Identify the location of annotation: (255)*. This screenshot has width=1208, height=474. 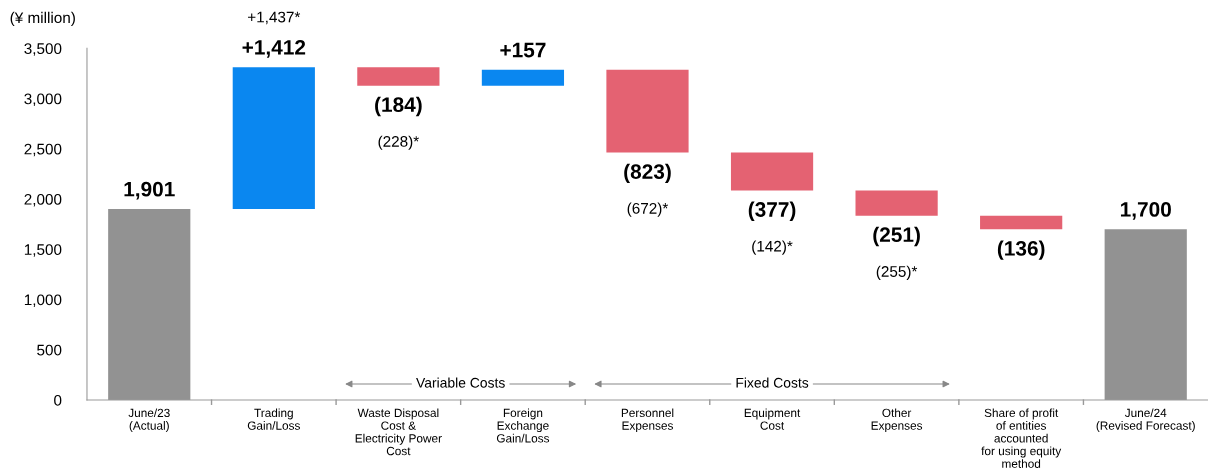
(897, 272).